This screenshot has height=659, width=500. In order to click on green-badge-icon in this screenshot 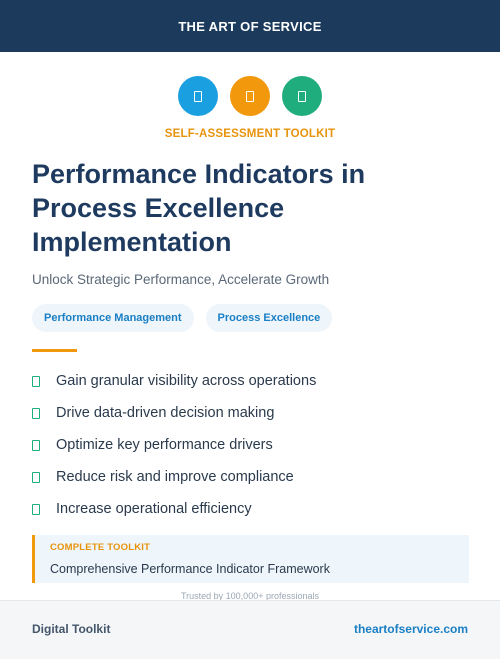, I will do `click(302, 96)`.